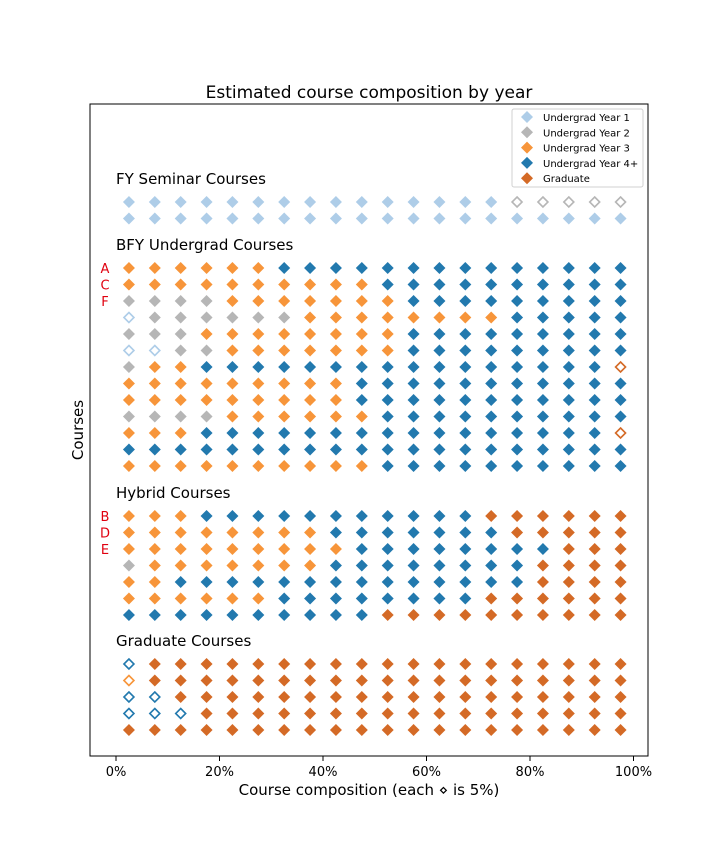 The height and width of the screenshot is (864, 720). I want to click on course-group: Hybrid Courses BDE, so click(363, 552).